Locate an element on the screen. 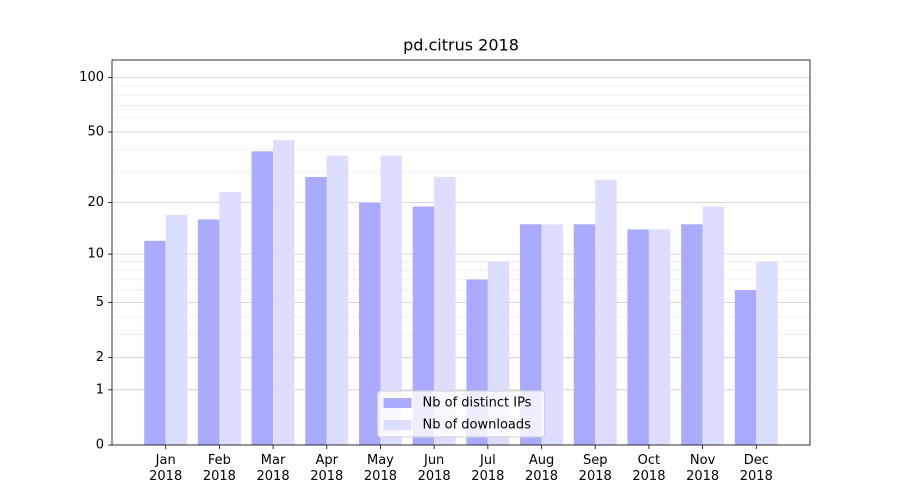  x-tick-label: Apr 2018 is located at coordinates (327, 468).